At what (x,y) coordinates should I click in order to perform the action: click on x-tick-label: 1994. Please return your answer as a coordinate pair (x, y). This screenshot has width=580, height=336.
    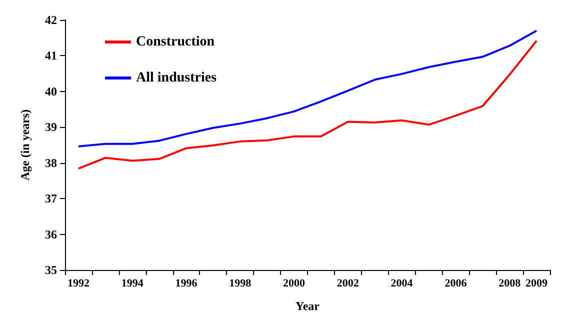
    Looking at the image, I should click on (132, 284).